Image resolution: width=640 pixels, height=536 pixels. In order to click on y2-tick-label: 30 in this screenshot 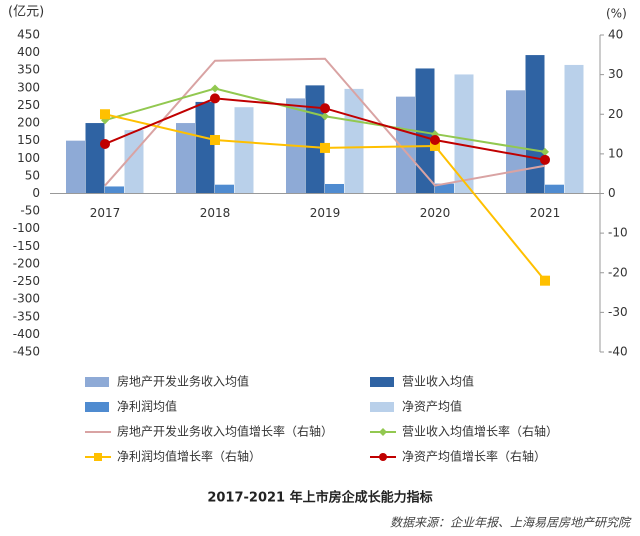, I will do `click(615, 74)`.